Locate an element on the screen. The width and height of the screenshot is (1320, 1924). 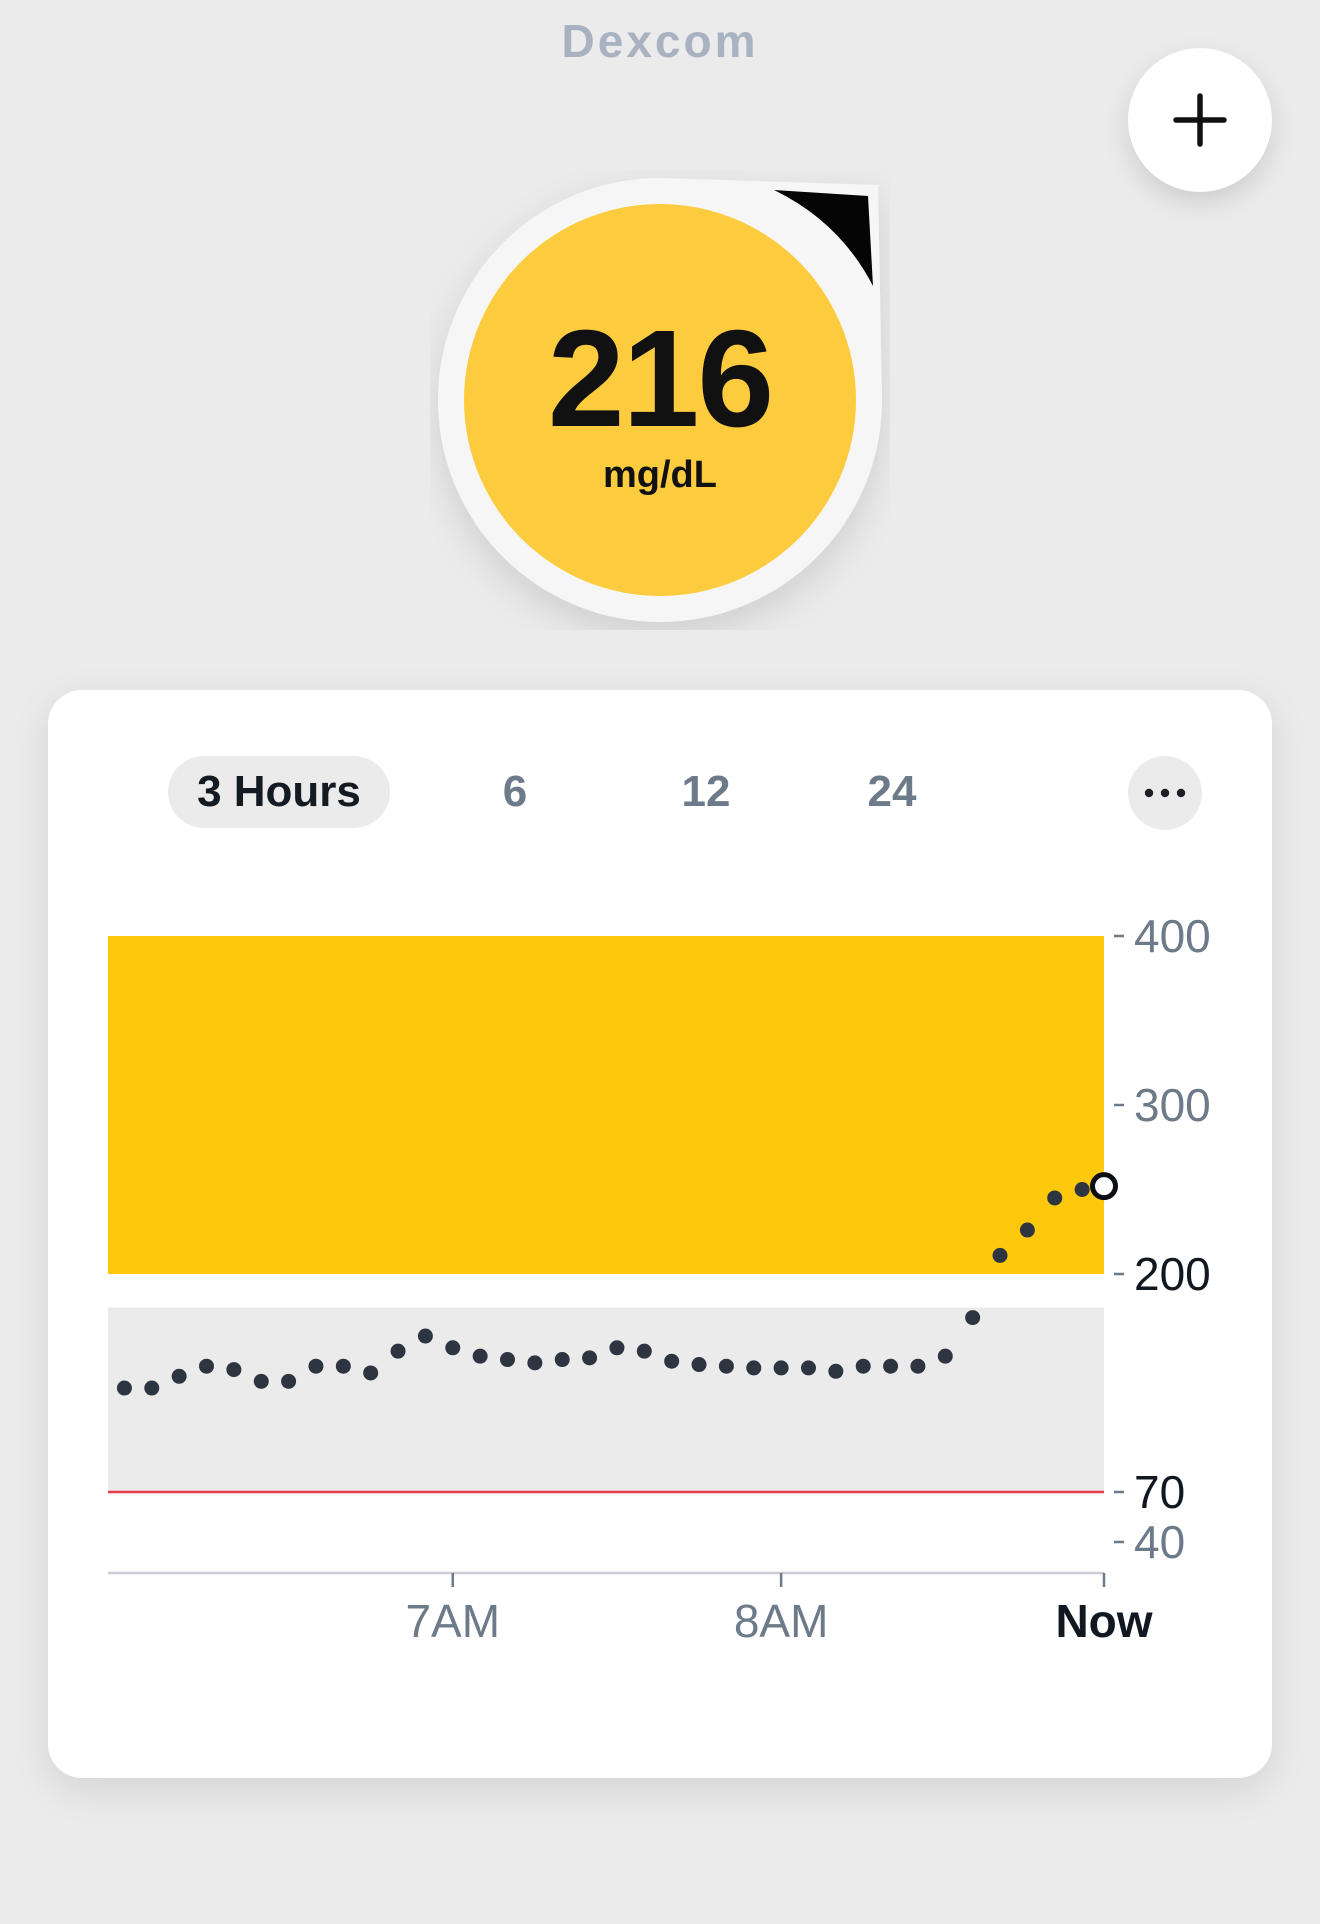
gauge-graphic is located at coordinates (660, 400).